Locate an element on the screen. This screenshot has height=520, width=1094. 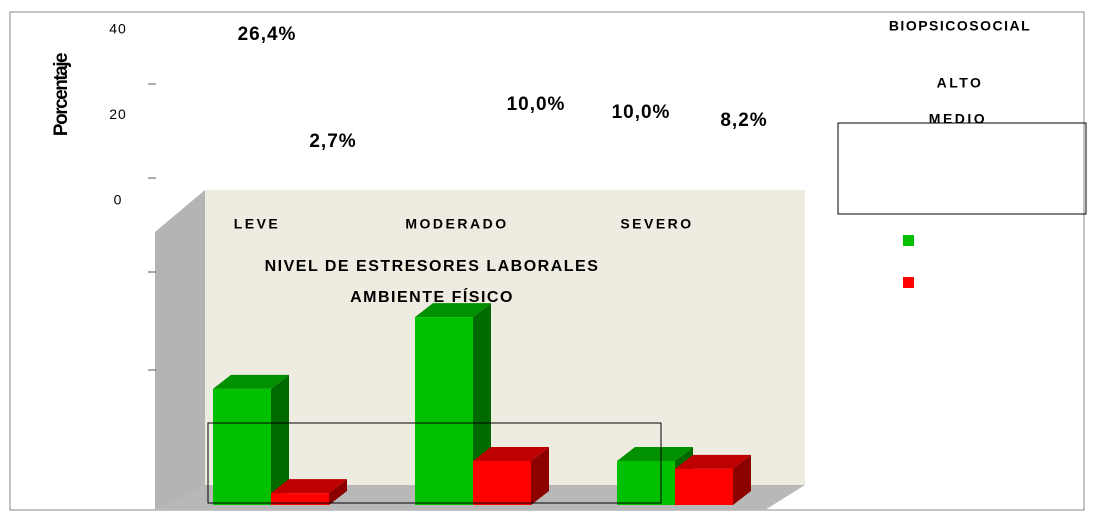
x-tick-label: SEVERO is located at coordinates (656, 224).